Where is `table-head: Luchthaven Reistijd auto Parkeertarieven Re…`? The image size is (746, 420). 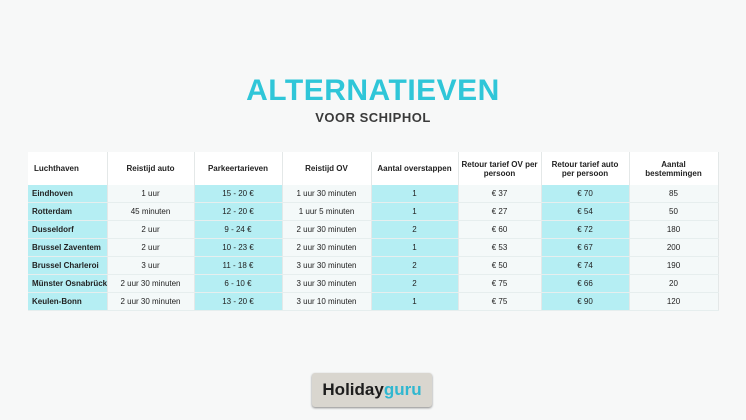 table-head: Luchthaven Reistijd auto Parkeertarieven Re… is located at coordinates (373, 168).